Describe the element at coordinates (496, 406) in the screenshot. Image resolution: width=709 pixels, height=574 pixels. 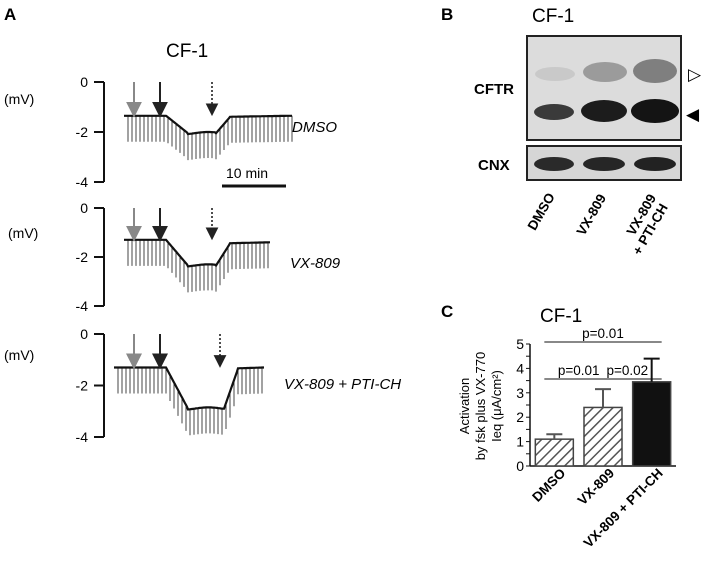
I see `ylabel-line-3: Ieq (μA/cm²)` at that location.